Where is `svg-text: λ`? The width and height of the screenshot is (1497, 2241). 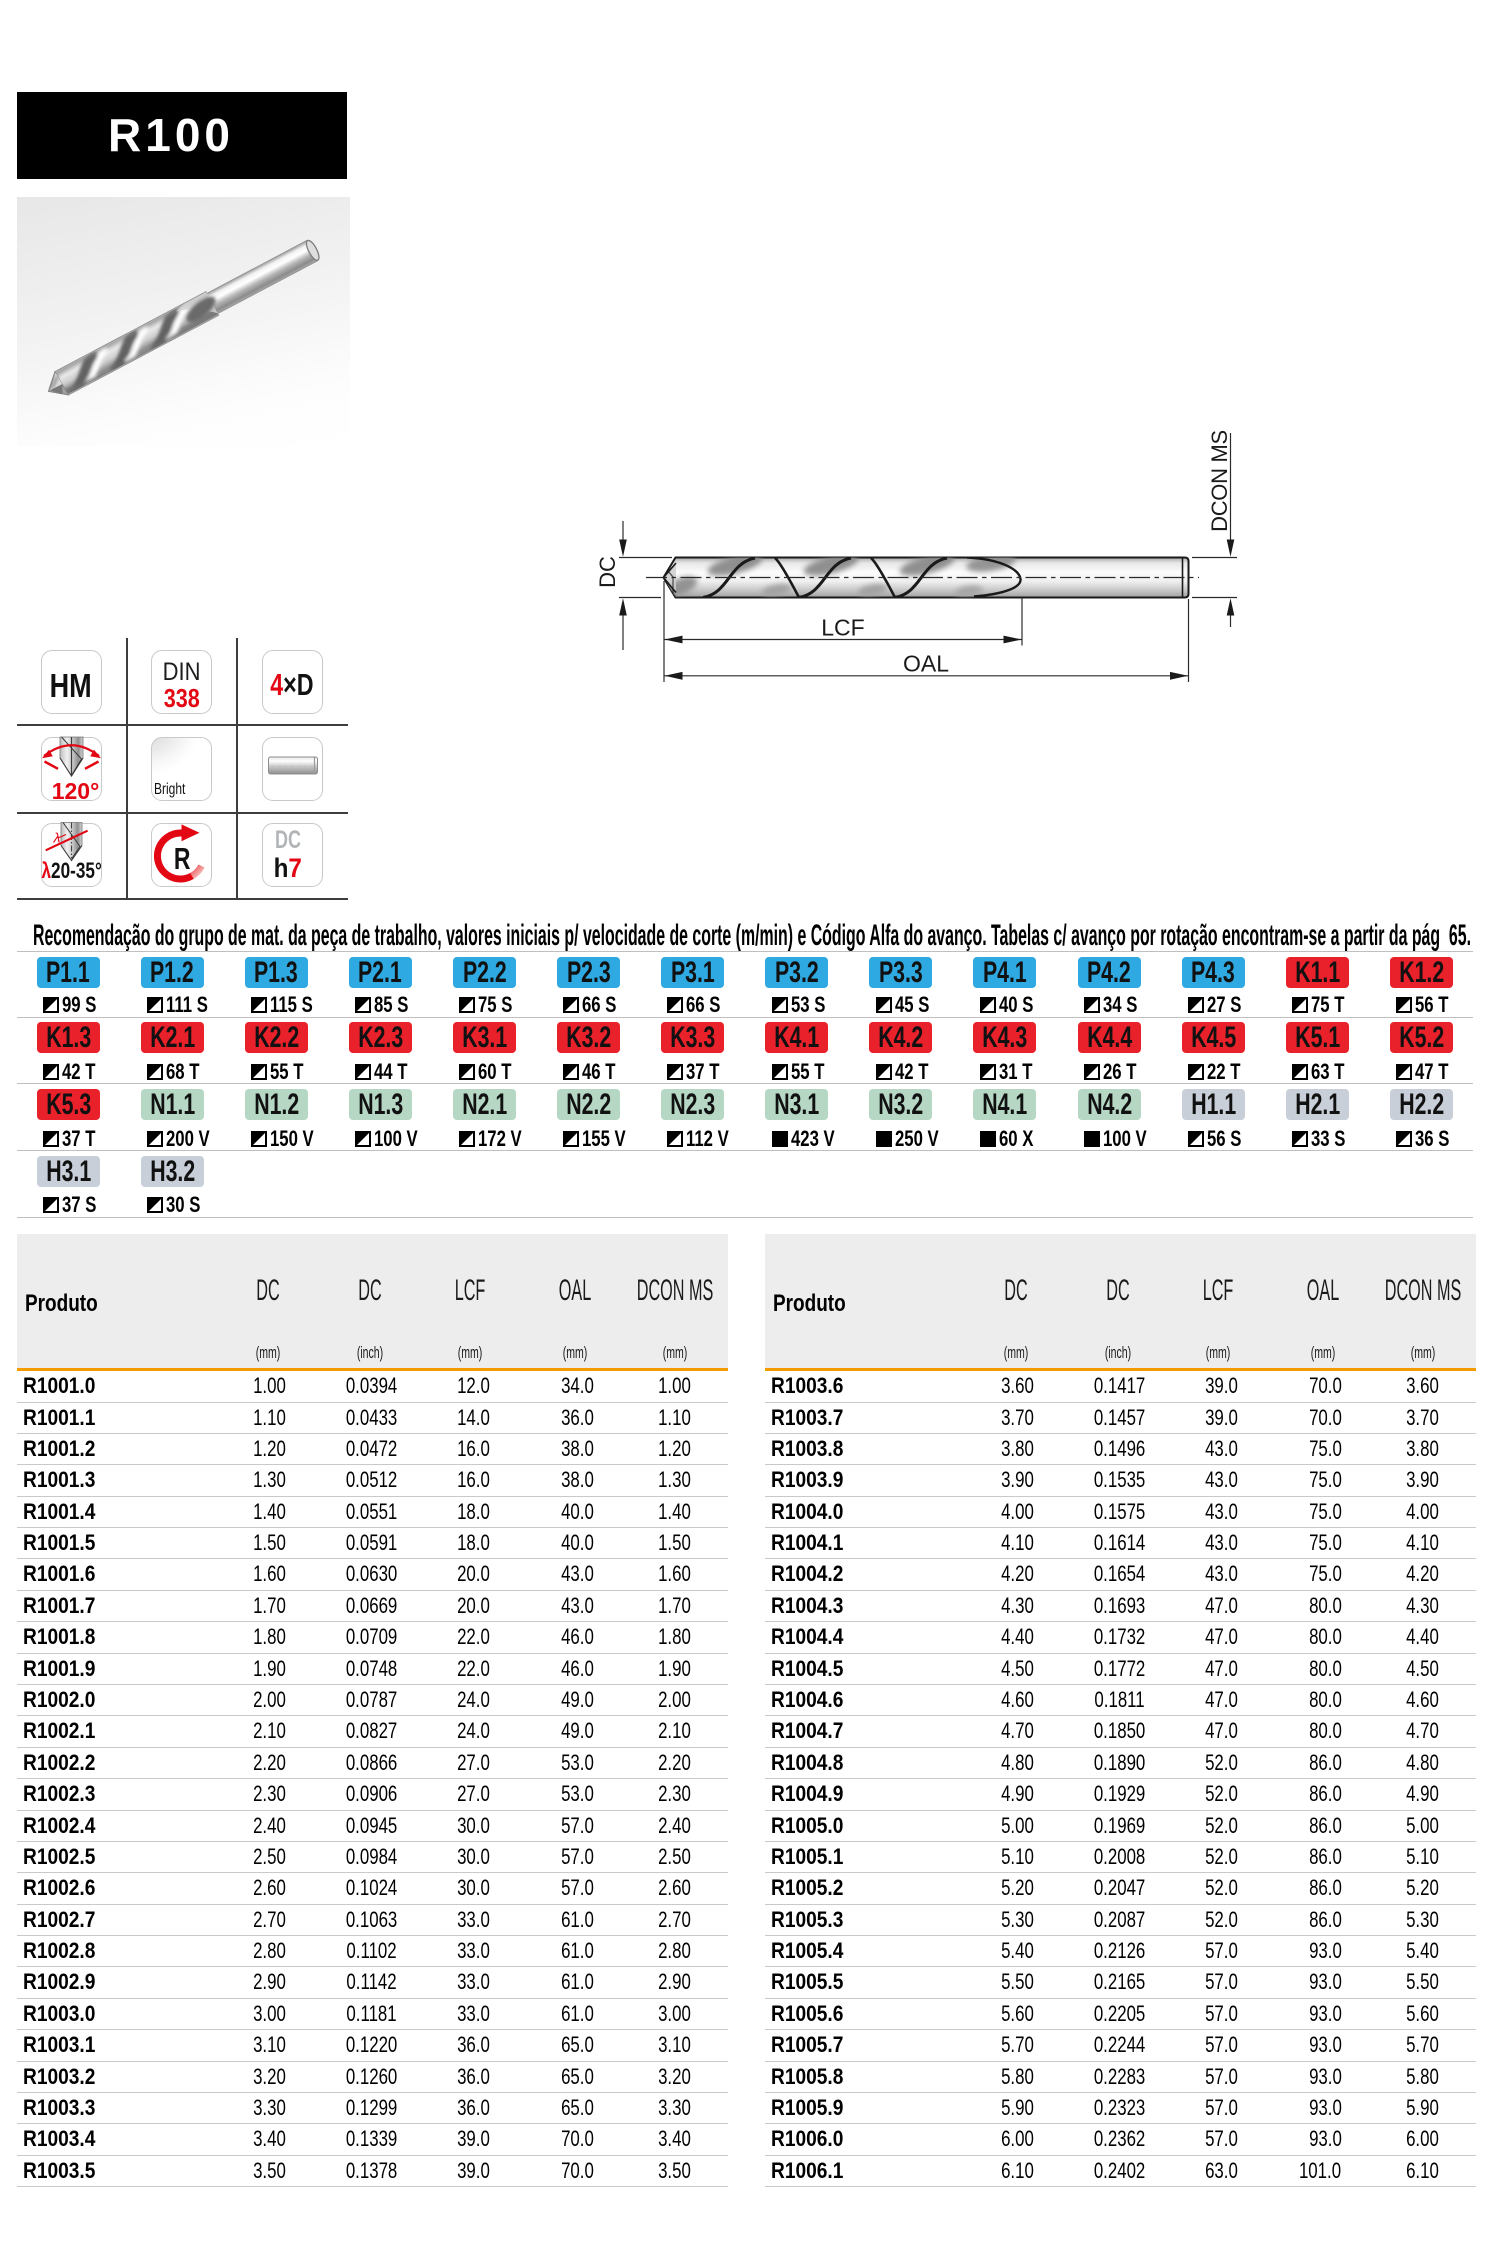 svg-text: λ is located at coordinates (57, 837).